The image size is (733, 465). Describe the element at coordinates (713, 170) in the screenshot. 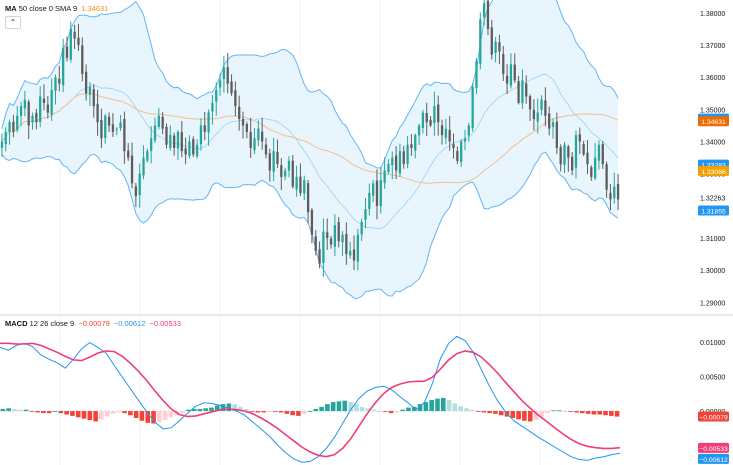

I see `price-tag: 1.33086` at that location.